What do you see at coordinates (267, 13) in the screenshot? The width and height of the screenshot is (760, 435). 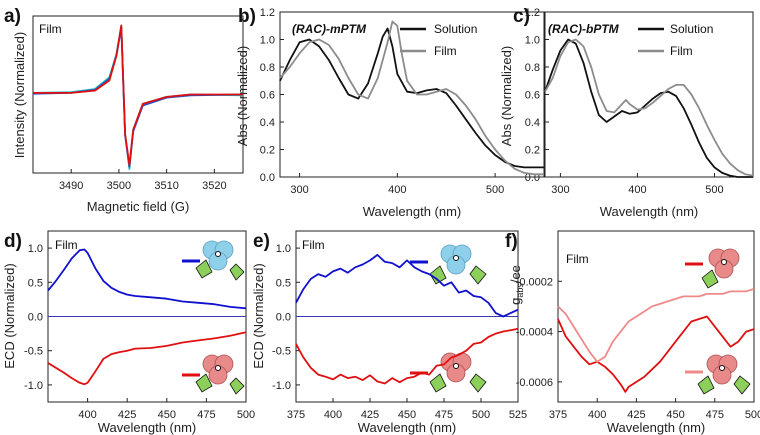 I see `panel-b-ytick: 1.2` at bounding box center [267, 13].